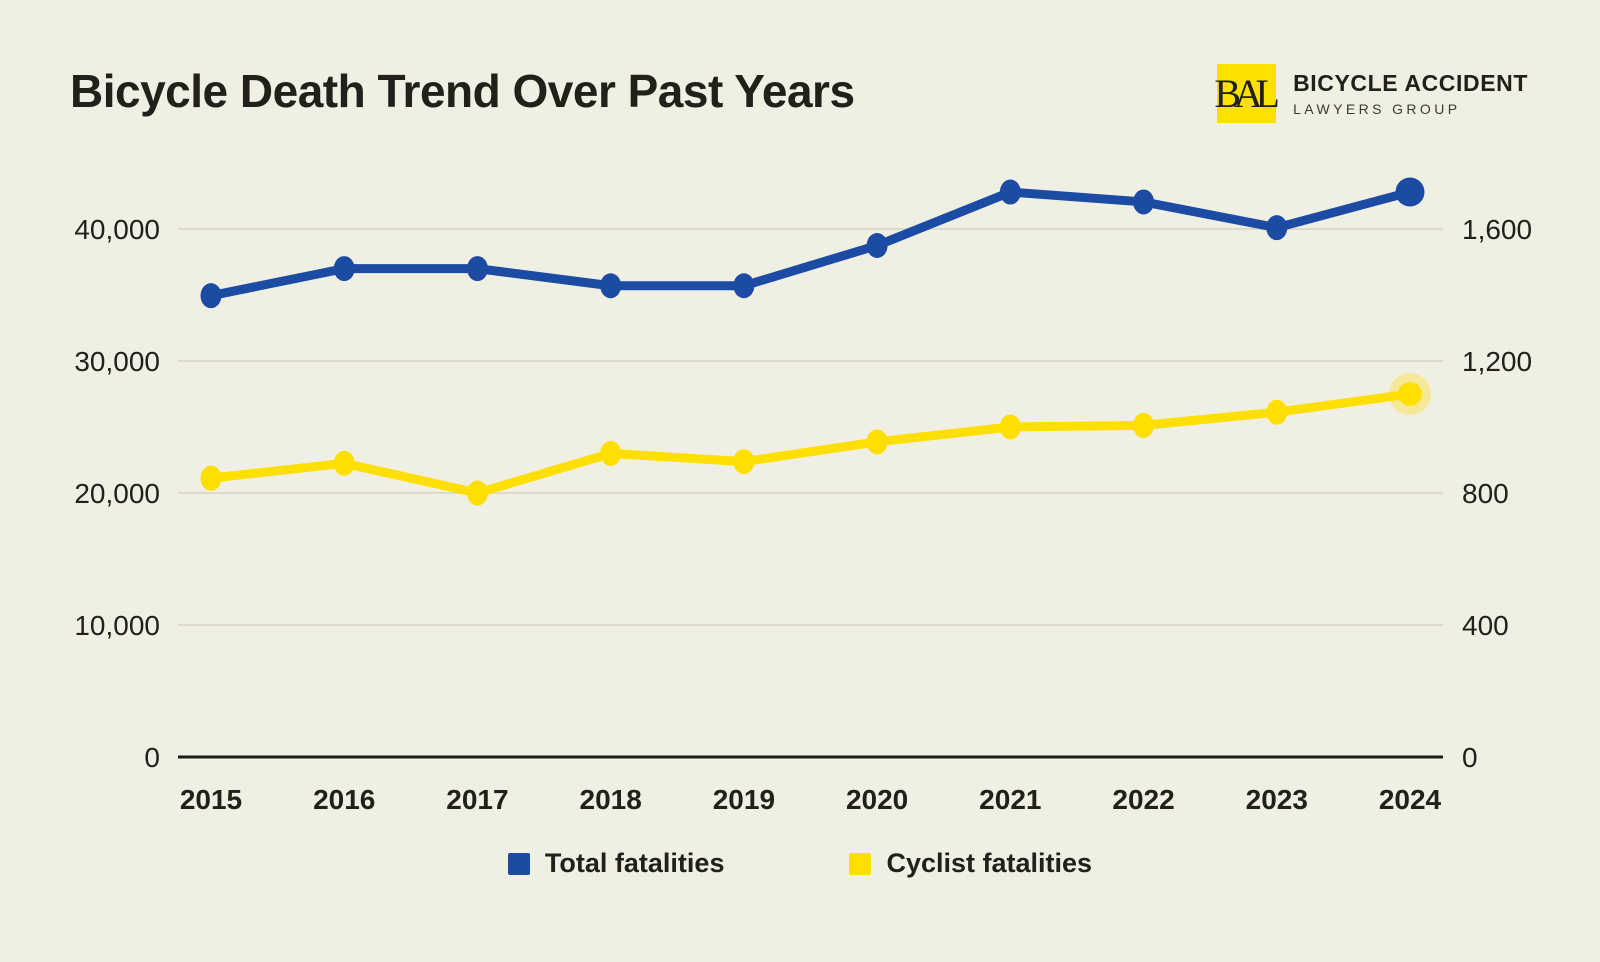  Describe the element at coordinates (117, 625) in the screenshot. I see `left-axis-tick-label: 10,000` at that location.